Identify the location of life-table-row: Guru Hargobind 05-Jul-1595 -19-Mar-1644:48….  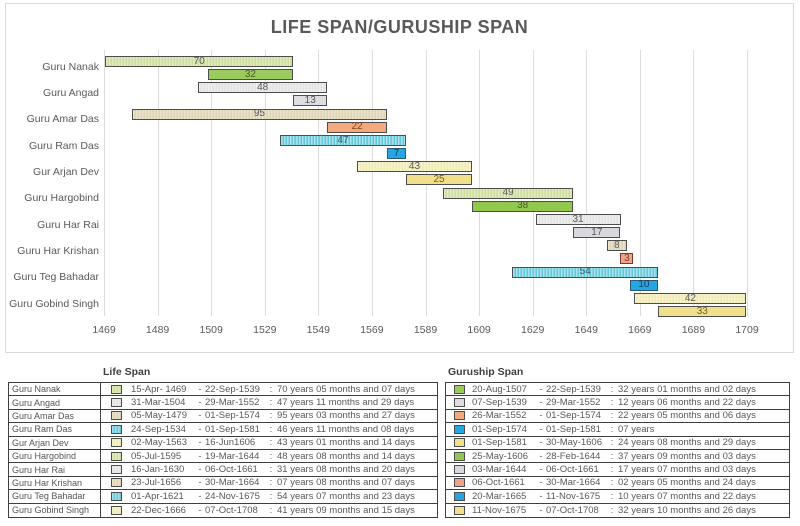
(223, 456).